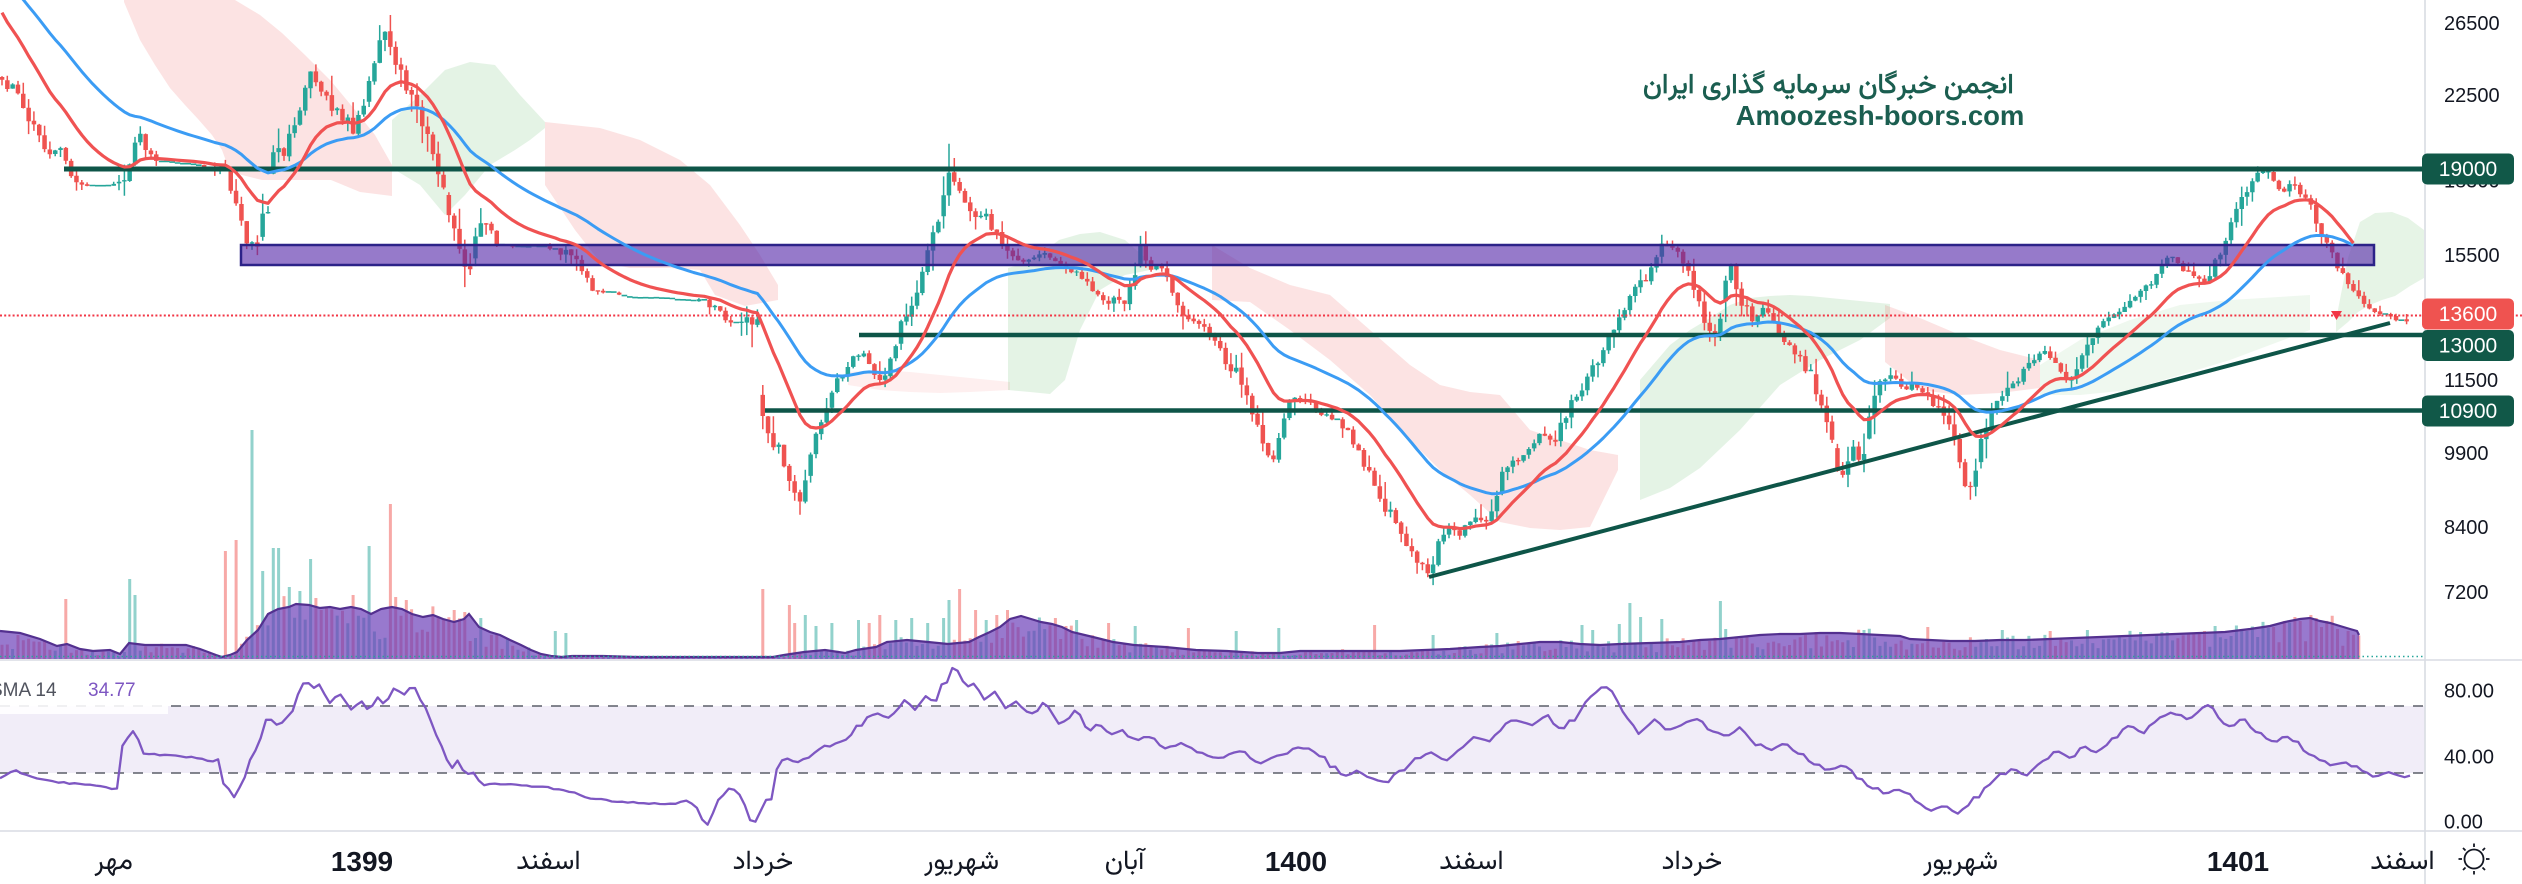  What do you see at coordinates (1296, 861) in the screenshot?
I see `svg-text: 1400` at bounding box center [1296, 861].